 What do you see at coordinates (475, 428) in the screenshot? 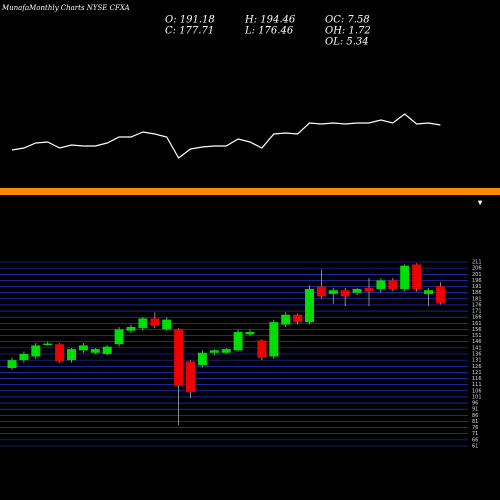
I see `y-tick-label: 76` at bounding box center [475, 428].